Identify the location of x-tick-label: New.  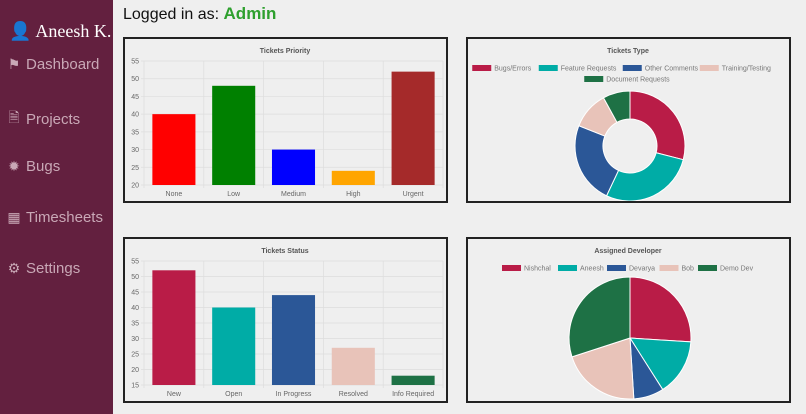
(174, 394).